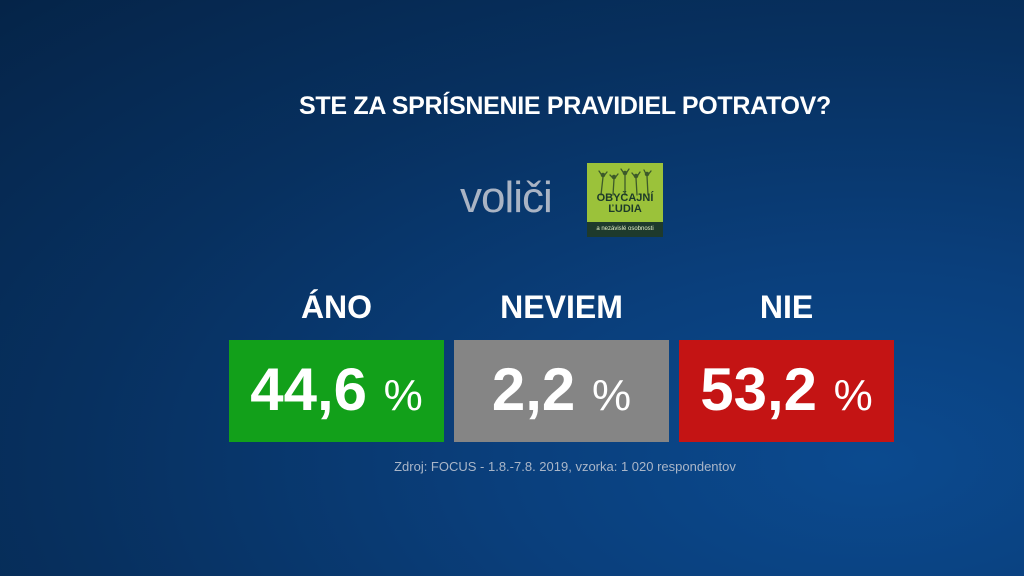 This screenshot has width=1024, height=576. Describe the element at coordinates (561, 307) in the screenshot. I see `category-label: NEVIEM` at that location.